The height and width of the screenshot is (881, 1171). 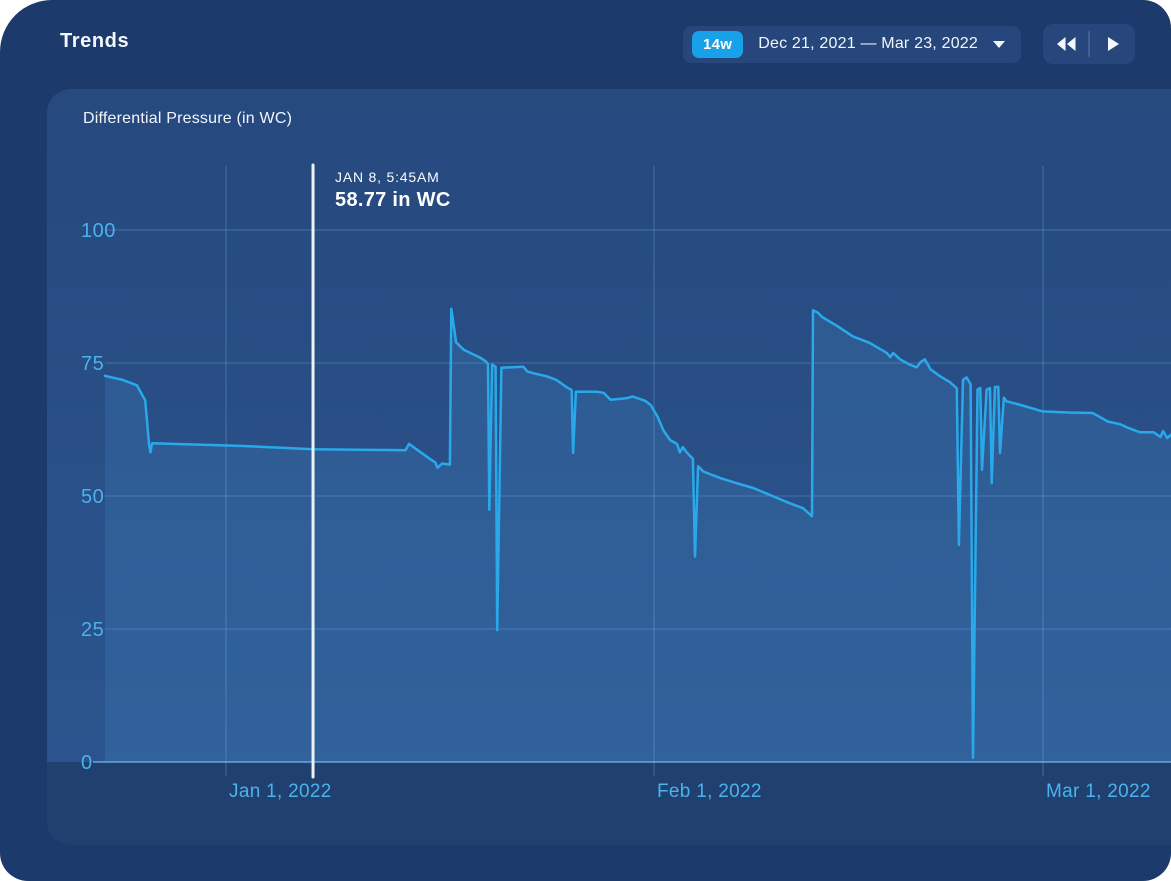 I want to click on y-tick-label: 75, so click(x=92, y=364).